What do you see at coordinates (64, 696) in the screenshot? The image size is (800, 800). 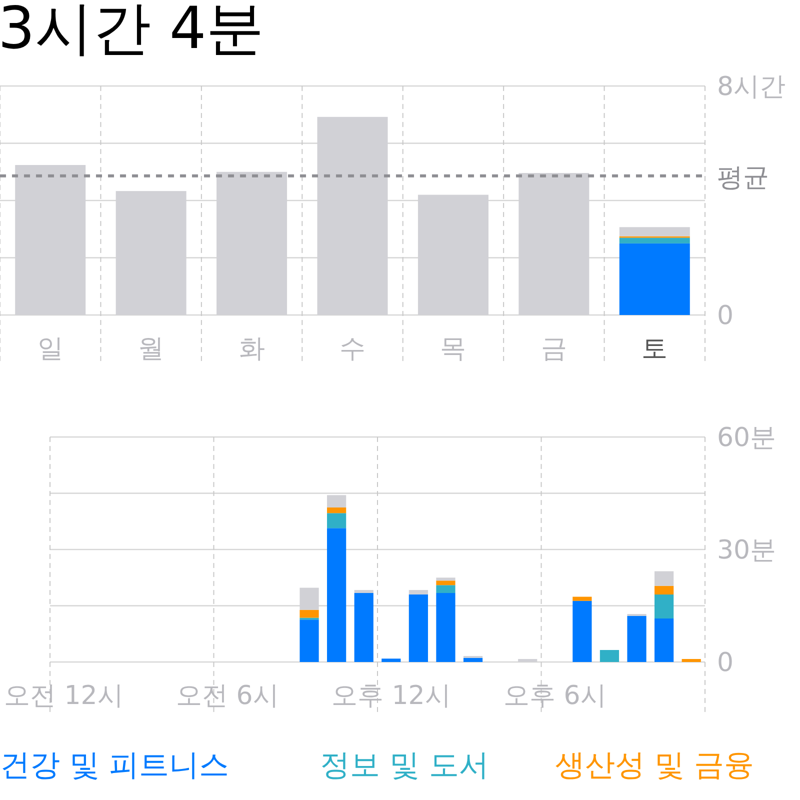 I see `x-tick-label: 오전 12시` at bounding box center [64, 696].